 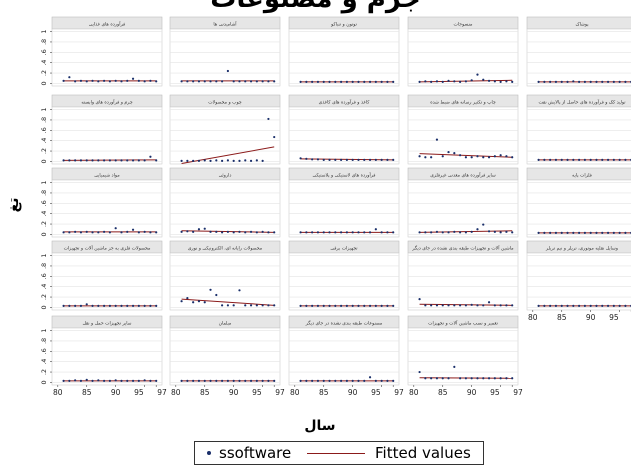 What do you see at coordinates (225, 51) in the screenshot?
I see `panel: آشامیدنی ها` at bounding box center [225, 51].